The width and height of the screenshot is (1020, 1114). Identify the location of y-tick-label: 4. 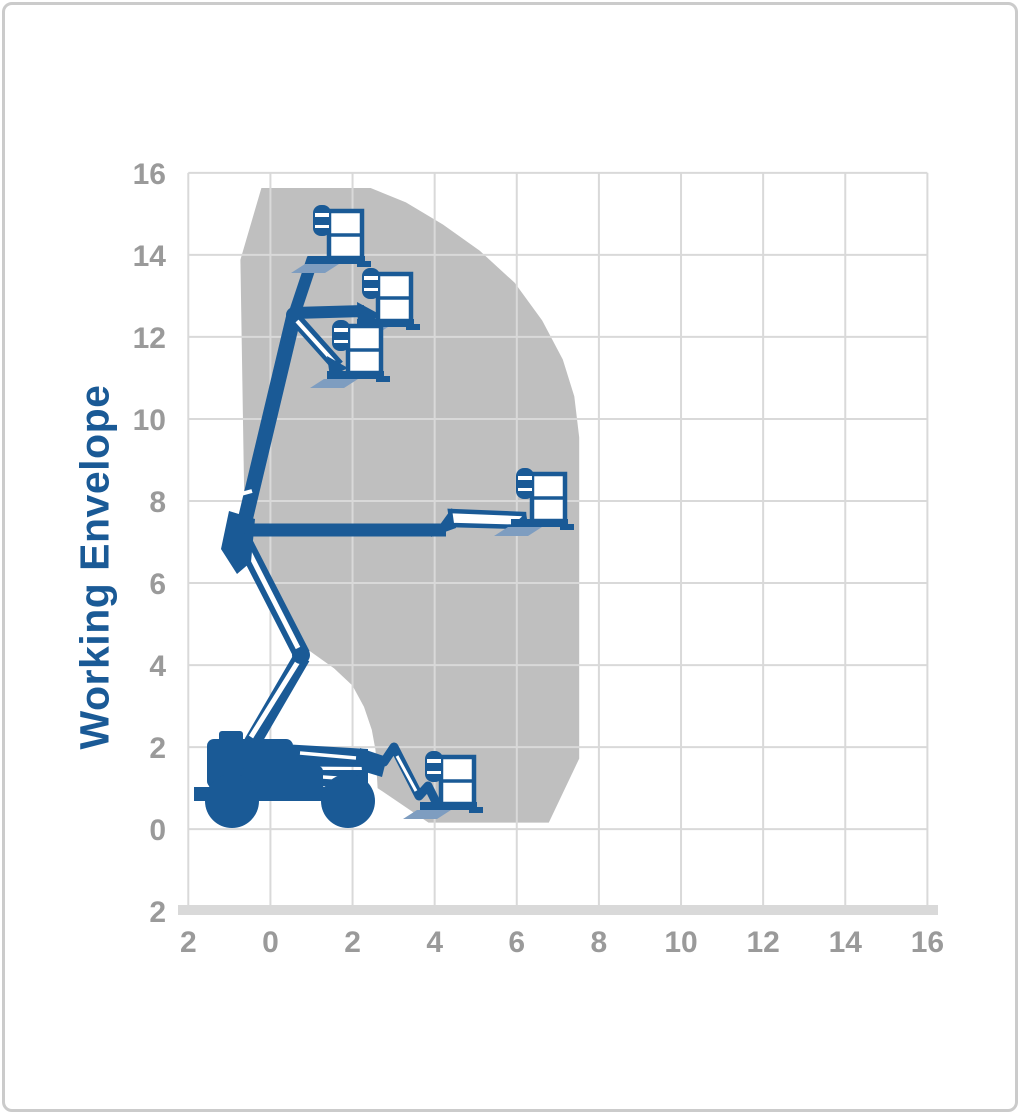
(157, 666).